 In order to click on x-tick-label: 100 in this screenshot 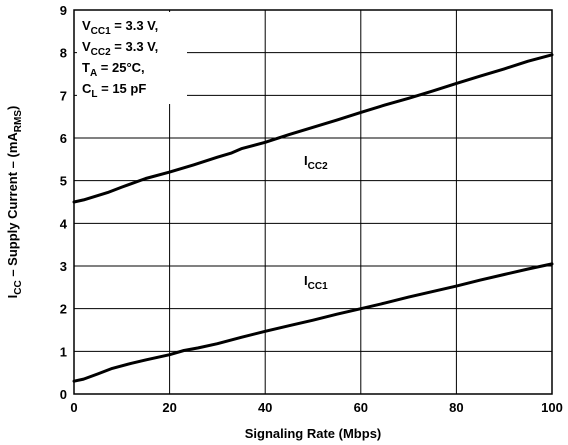, I will do `click(552, 407)`.